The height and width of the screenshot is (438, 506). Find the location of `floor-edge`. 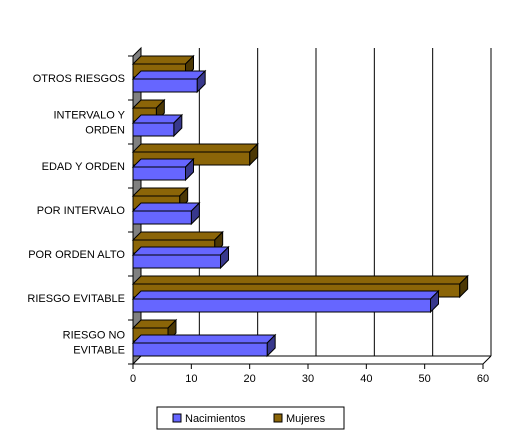

floor-edge is located at coordinates (487, 360).